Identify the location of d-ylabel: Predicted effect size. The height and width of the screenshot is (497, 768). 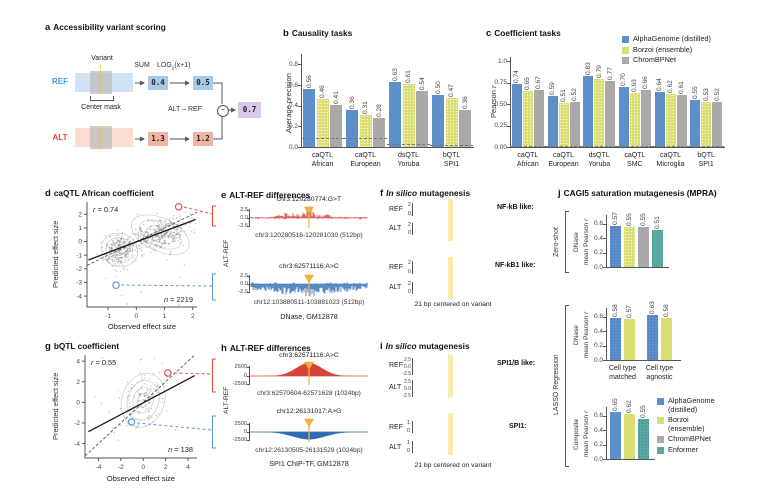
(55, 254).